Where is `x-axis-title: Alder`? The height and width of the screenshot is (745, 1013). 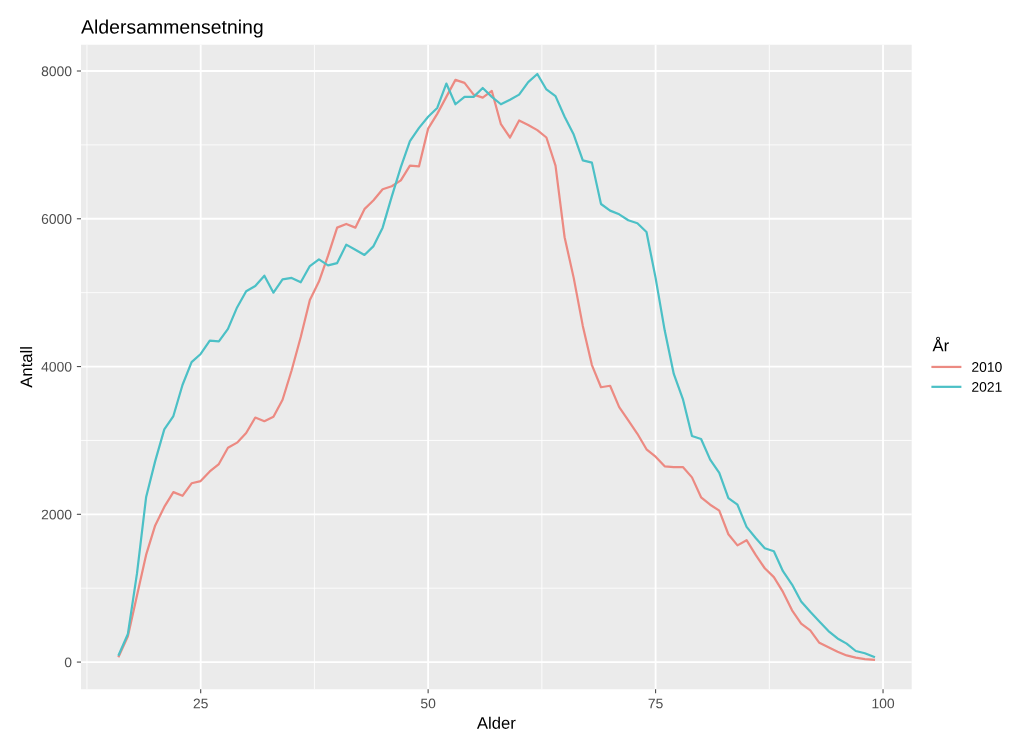
x-axis-title: Alder is located at coordinates (496, 722).